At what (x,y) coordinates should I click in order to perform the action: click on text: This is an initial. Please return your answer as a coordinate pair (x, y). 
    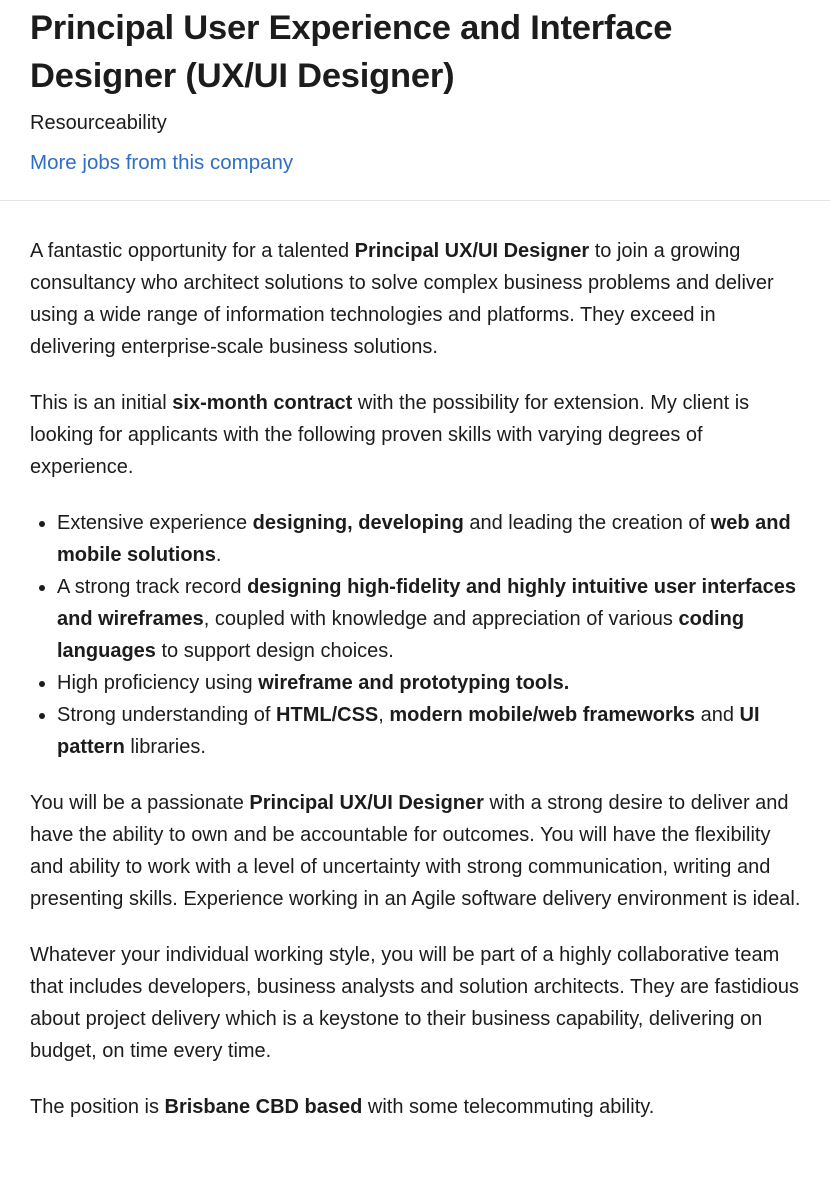
    Looking at the image, I should click on (101, 403).